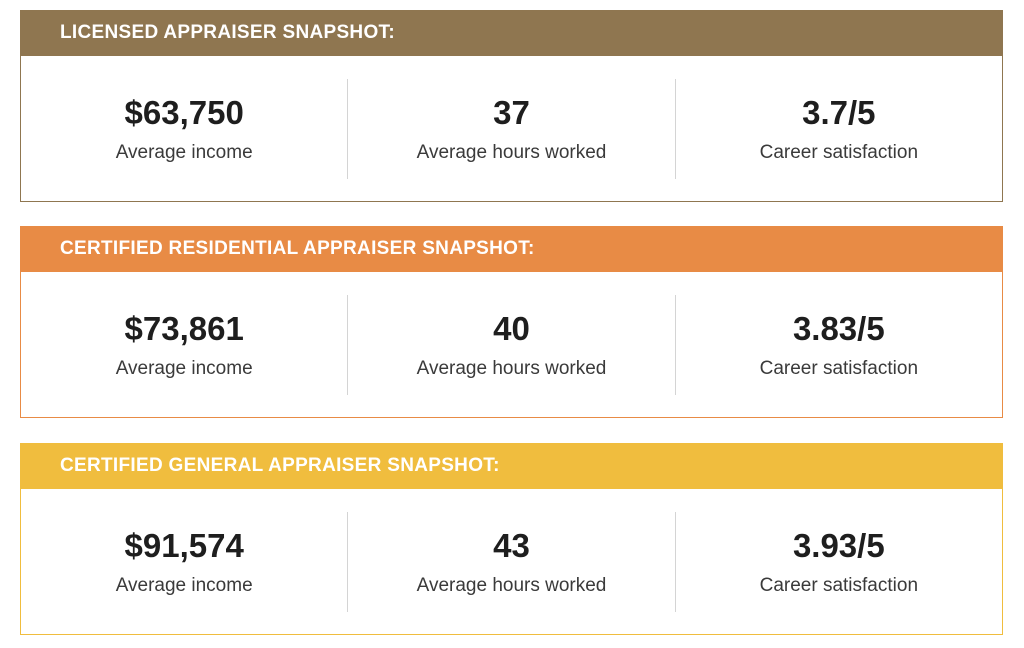  What do you see at coordinates (839, 112) in the screenshot?
I see `stat-value: 3.7/5` at bounding box center [839, 112].